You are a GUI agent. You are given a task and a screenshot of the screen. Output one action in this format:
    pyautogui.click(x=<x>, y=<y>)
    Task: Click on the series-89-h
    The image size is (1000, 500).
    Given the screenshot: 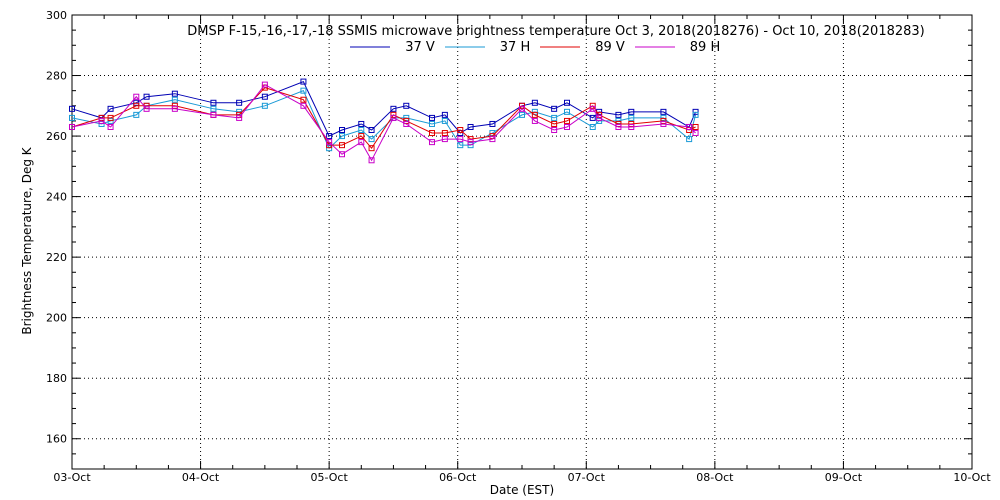 What is the action you would take?
    pyautogui.click(x=384, y=122)
    